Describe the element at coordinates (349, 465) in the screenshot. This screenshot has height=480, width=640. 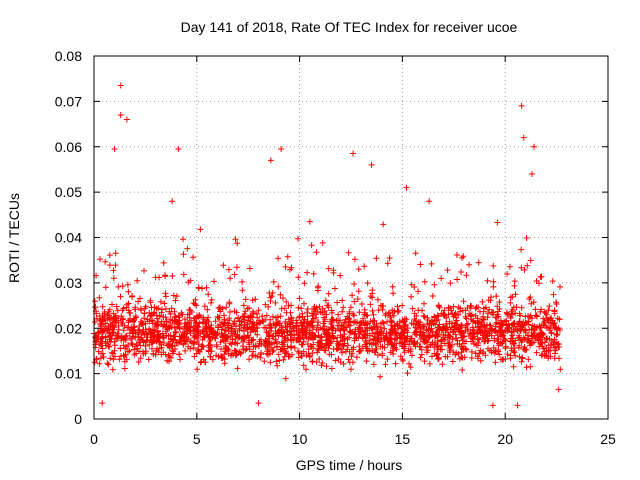
I see `x-axis-label: GPS time / hours` at that location.